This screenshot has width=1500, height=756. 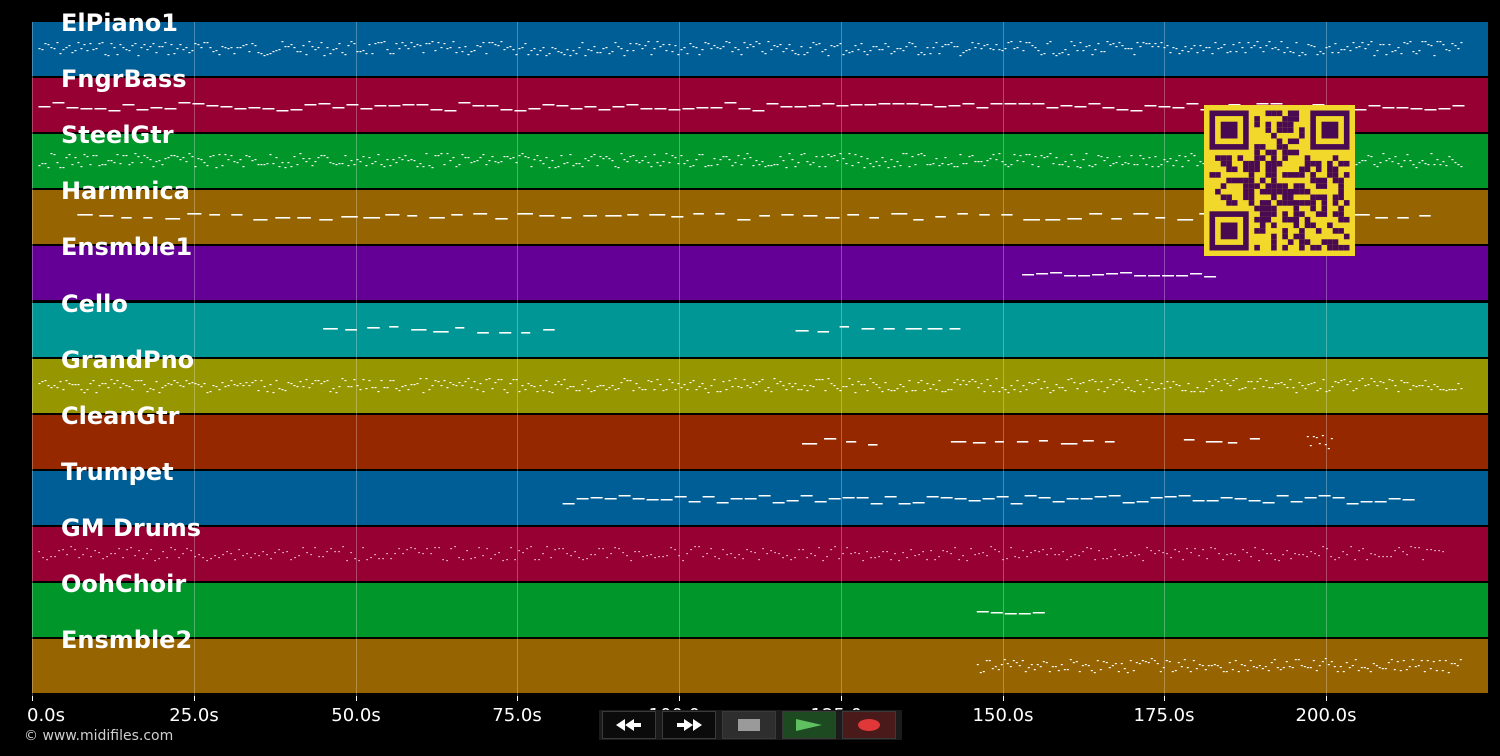 What do you see at coordinates (128, 360) in the screenshot?
I see `track-label: GrandPno` at bounding box center [128, 360].